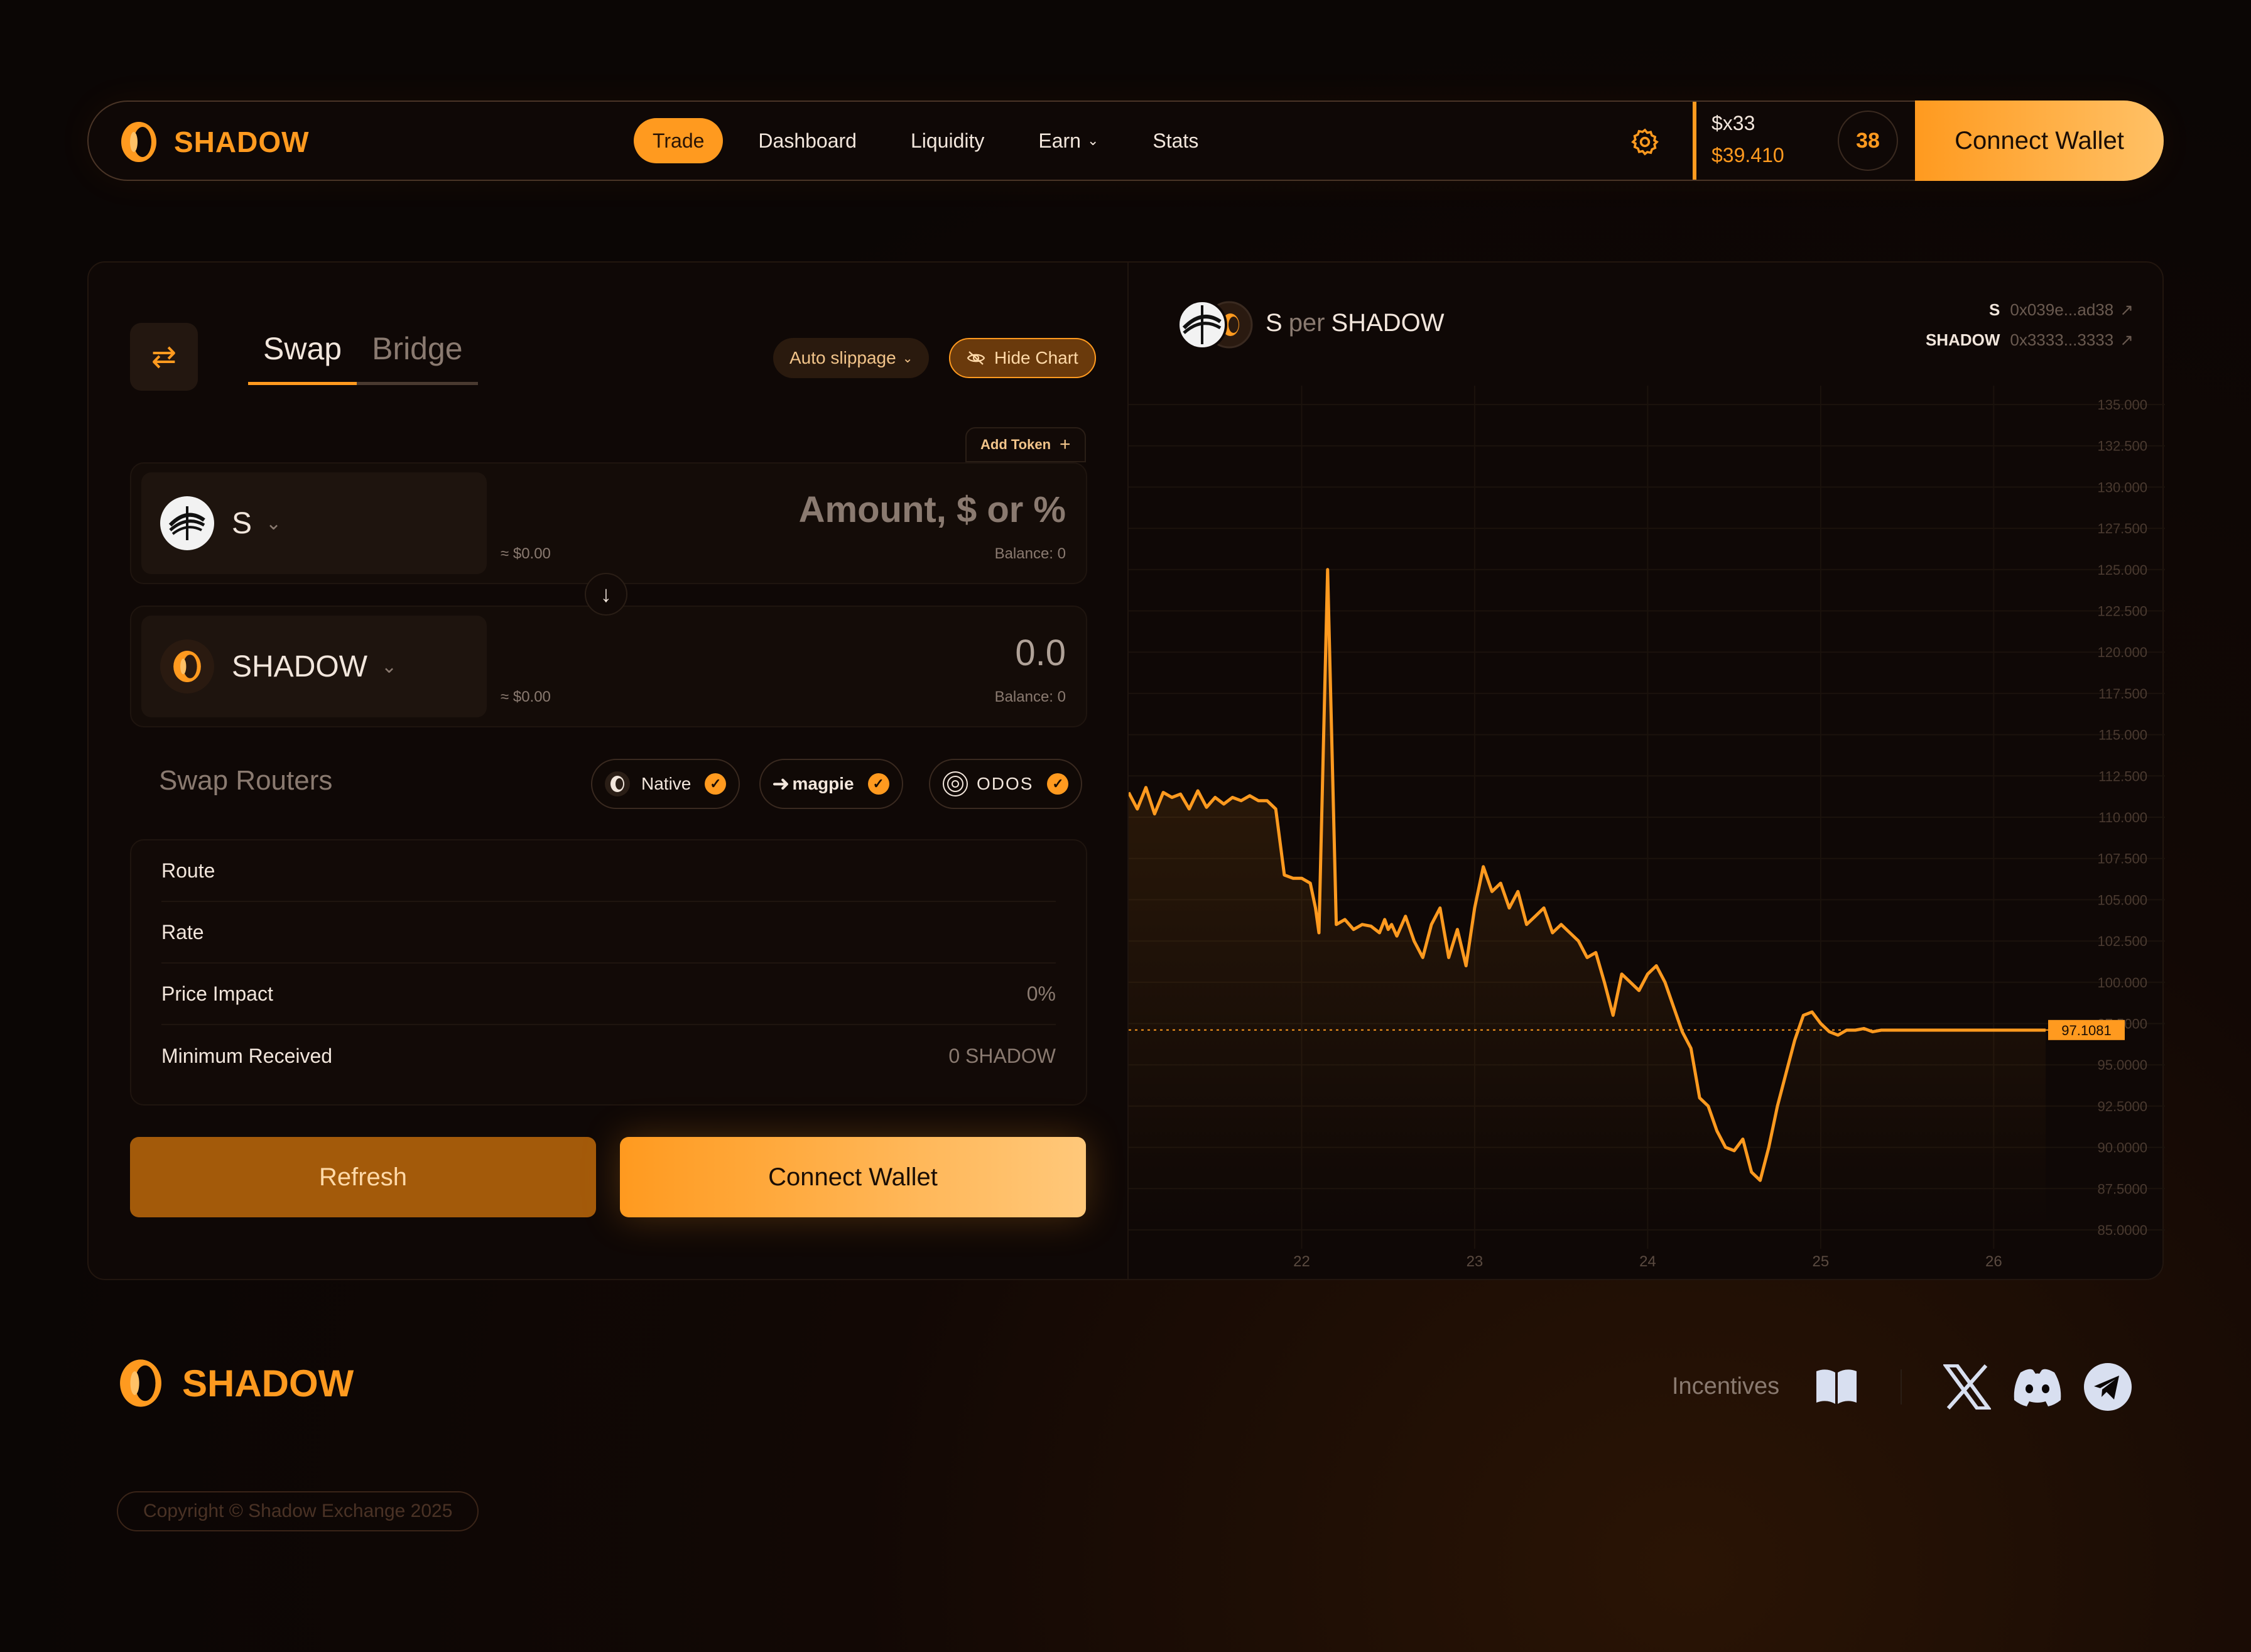  What do you see at coordinates (1175, 140) in the screenshot?
I see `nav-stats: Stats` at bounding box center [1175, 140].